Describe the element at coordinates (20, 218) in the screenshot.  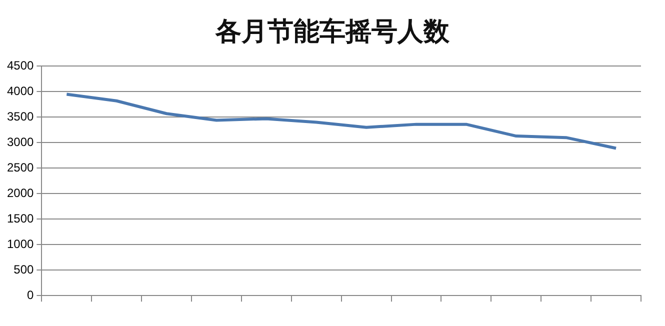
I see `y-tick-label: 1500` at that location.